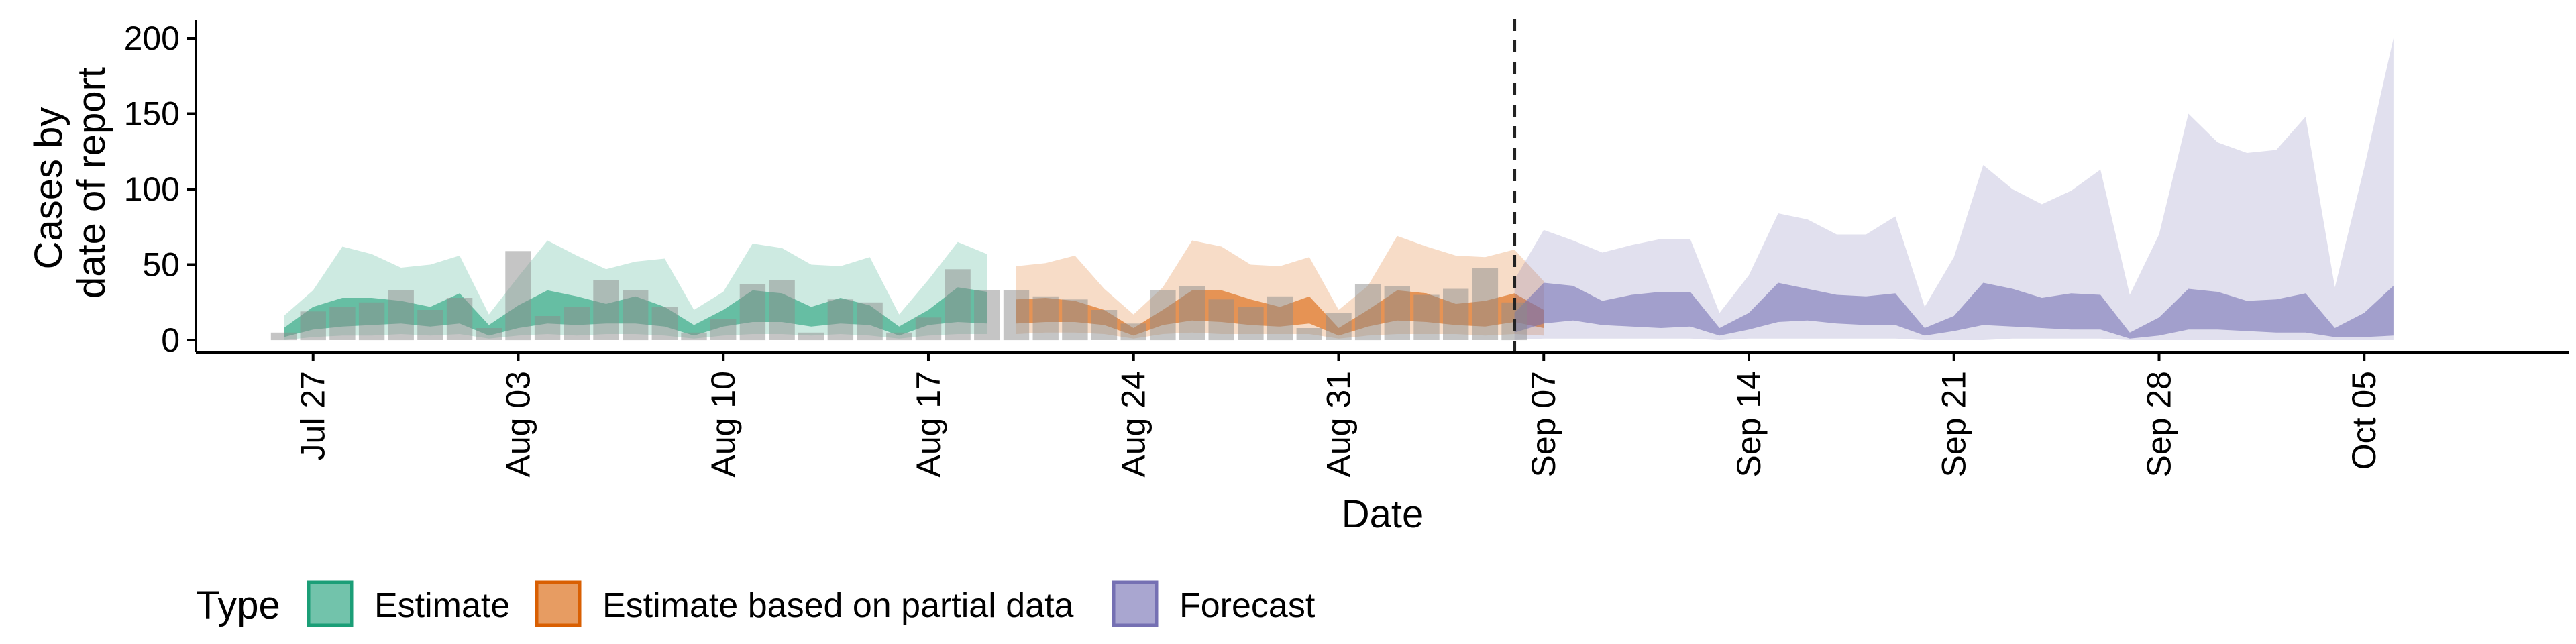  I want to click on x-tick-label: Sep 28, so click(2159, 424).